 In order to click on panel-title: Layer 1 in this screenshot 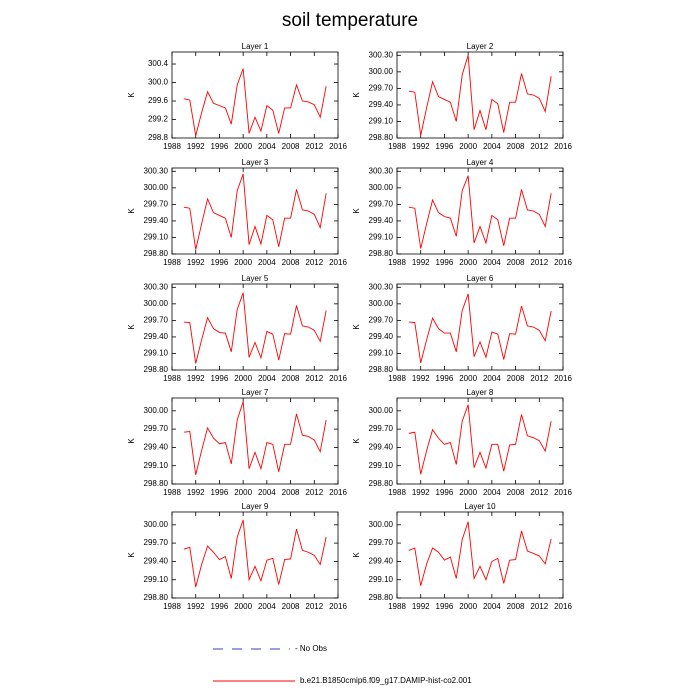, I will do `click(255, 46)`.